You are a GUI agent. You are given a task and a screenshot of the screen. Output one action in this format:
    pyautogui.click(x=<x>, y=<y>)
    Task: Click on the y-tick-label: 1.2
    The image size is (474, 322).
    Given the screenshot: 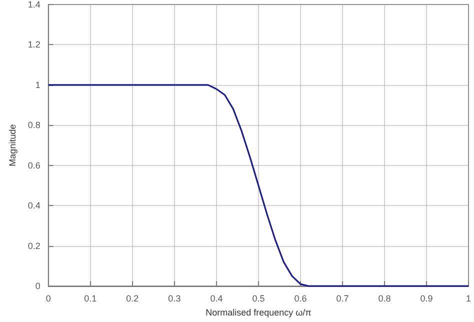 What is the action you would take?
    pyautogui.click(x=34, y=45)
    